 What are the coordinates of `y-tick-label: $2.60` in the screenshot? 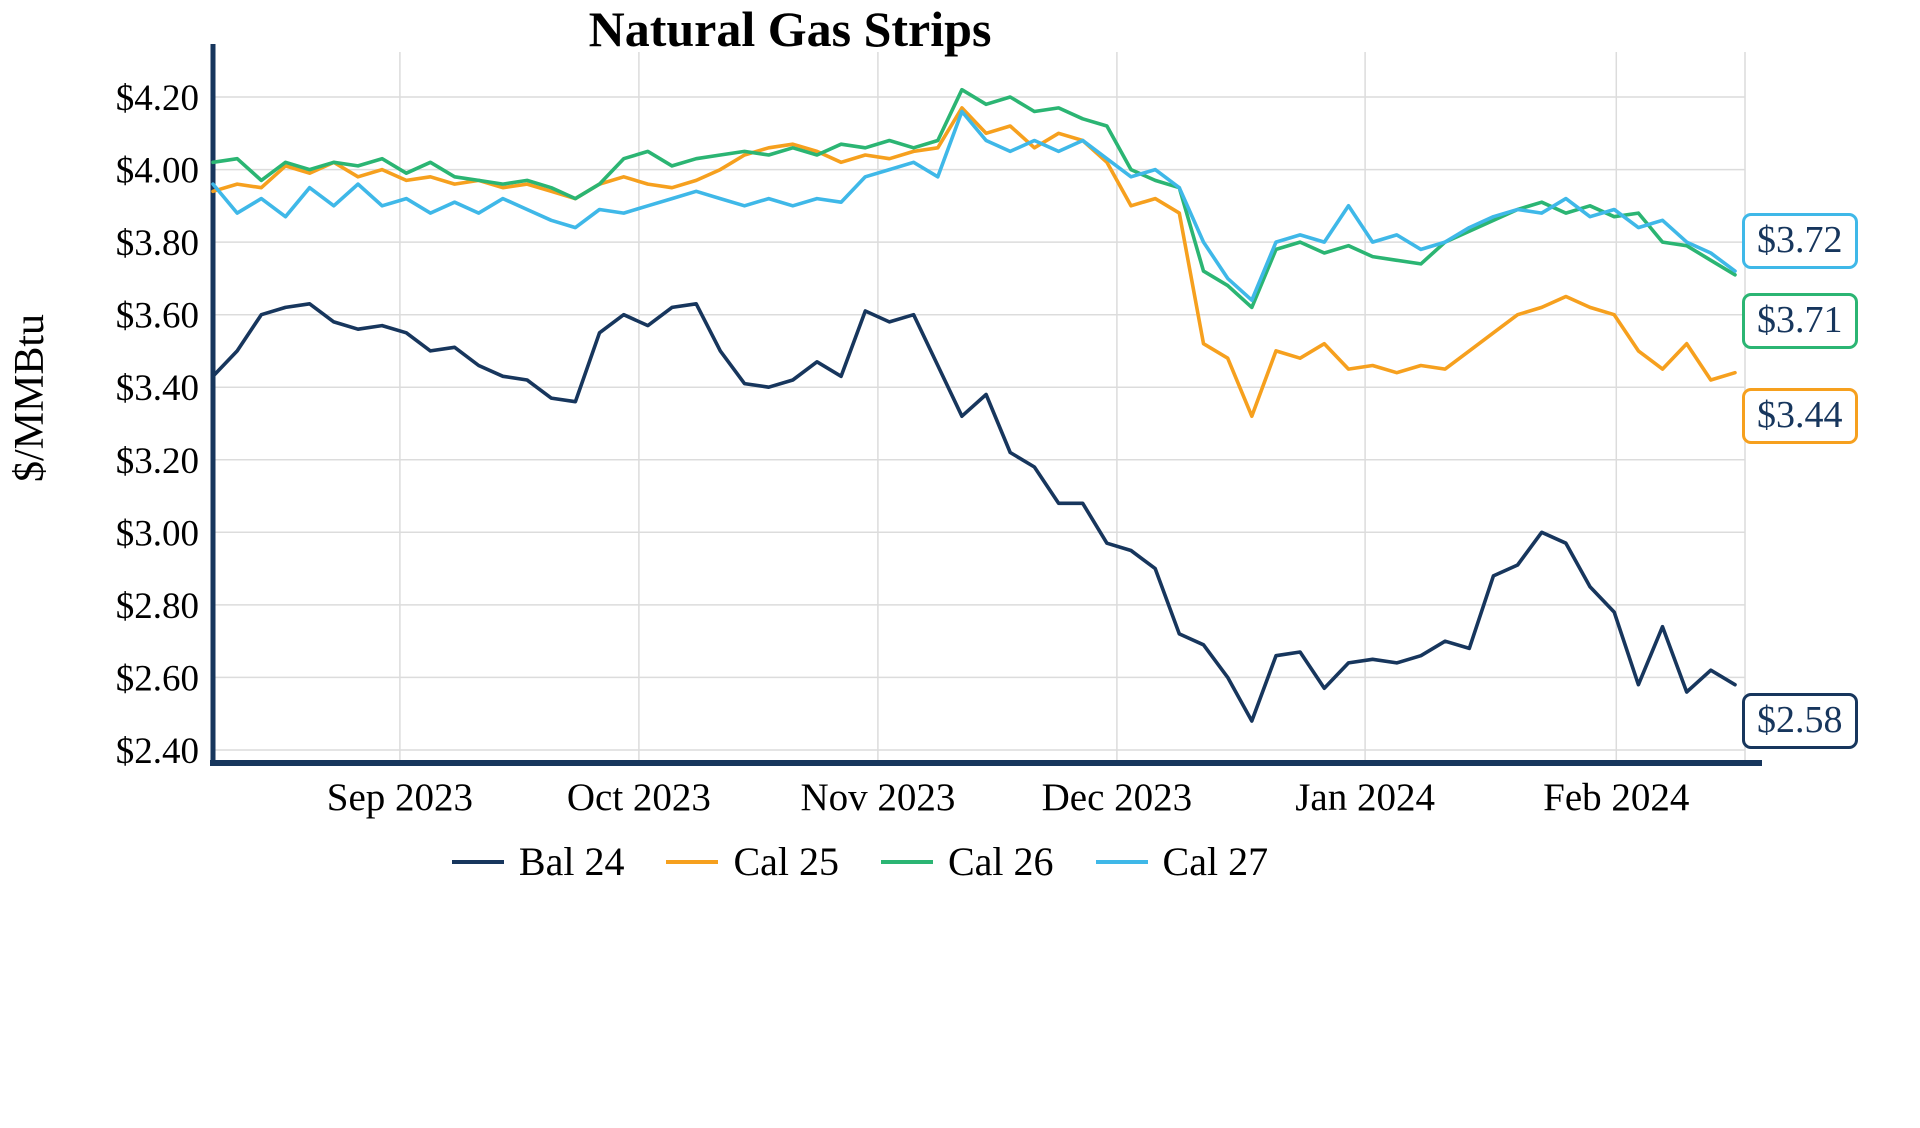 It's located at (157, 678).